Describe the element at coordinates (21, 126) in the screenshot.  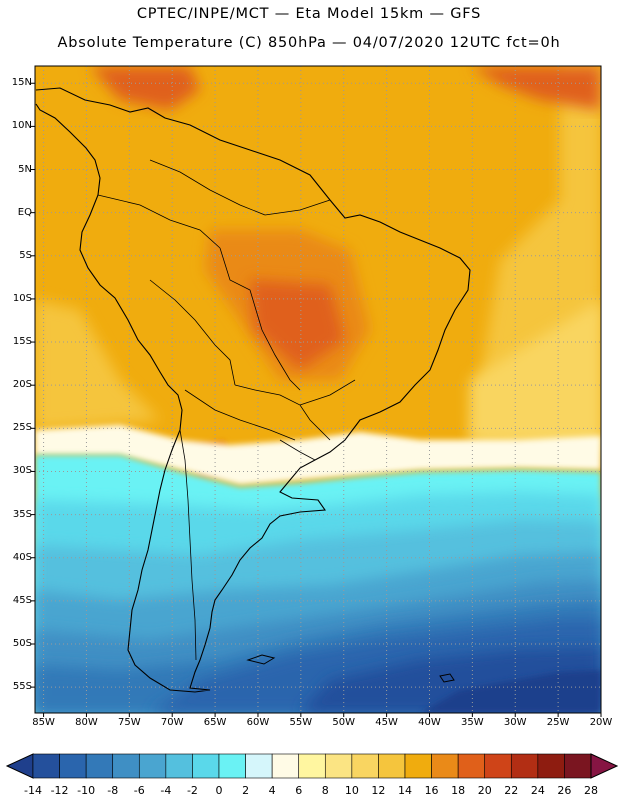
I see `lat-label: 10N` at that location.